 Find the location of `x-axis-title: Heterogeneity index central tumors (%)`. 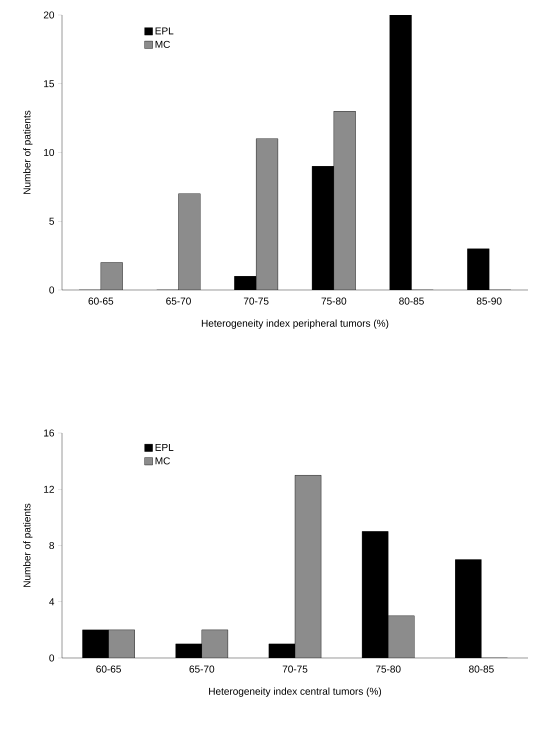

x-axis-title: Heterogeneity index central tumors (%) is located at coordinates (295, 692).